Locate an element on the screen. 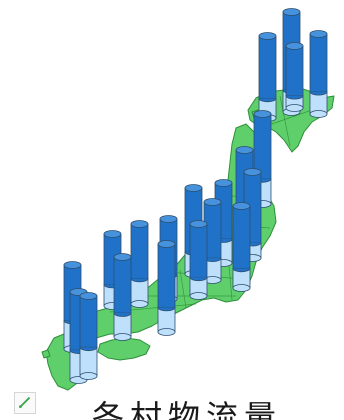  cylinder-lower is located at coordinates (88, 361).